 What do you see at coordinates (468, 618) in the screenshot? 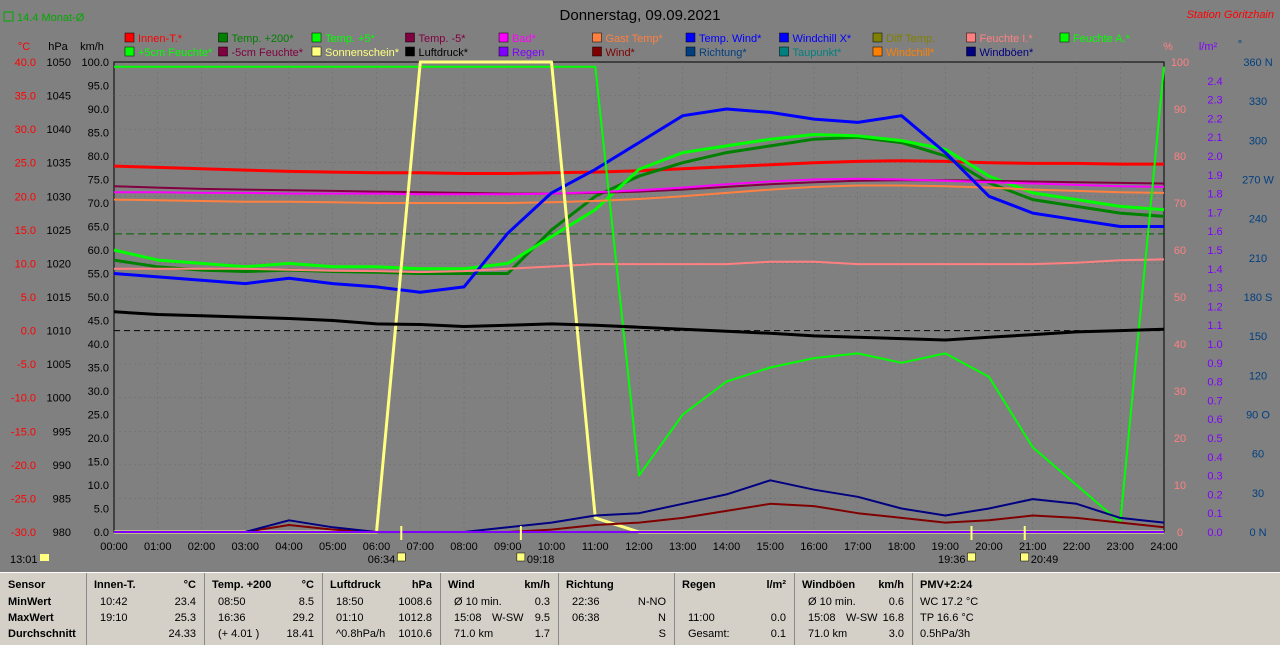
I see `wind-r2a: 15:08` at bounding box center [468, 618].